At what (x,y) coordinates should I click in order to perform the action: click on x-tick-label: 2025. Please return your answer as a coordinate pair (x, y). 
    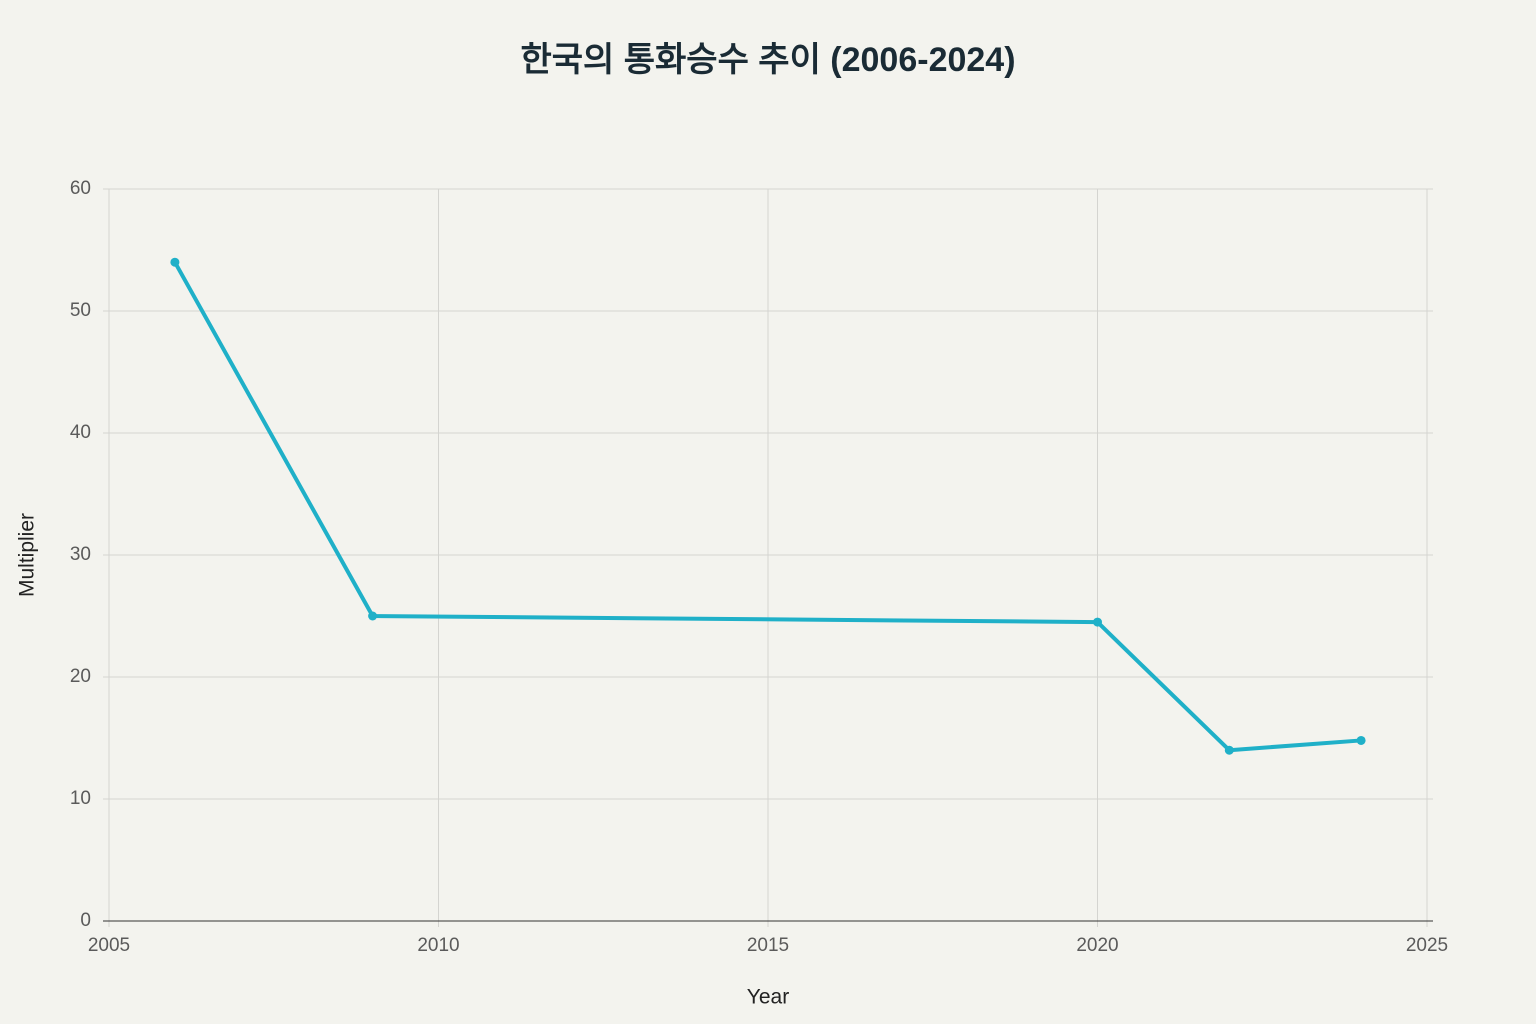
    Looking at the image, I should click on (1427, 945).